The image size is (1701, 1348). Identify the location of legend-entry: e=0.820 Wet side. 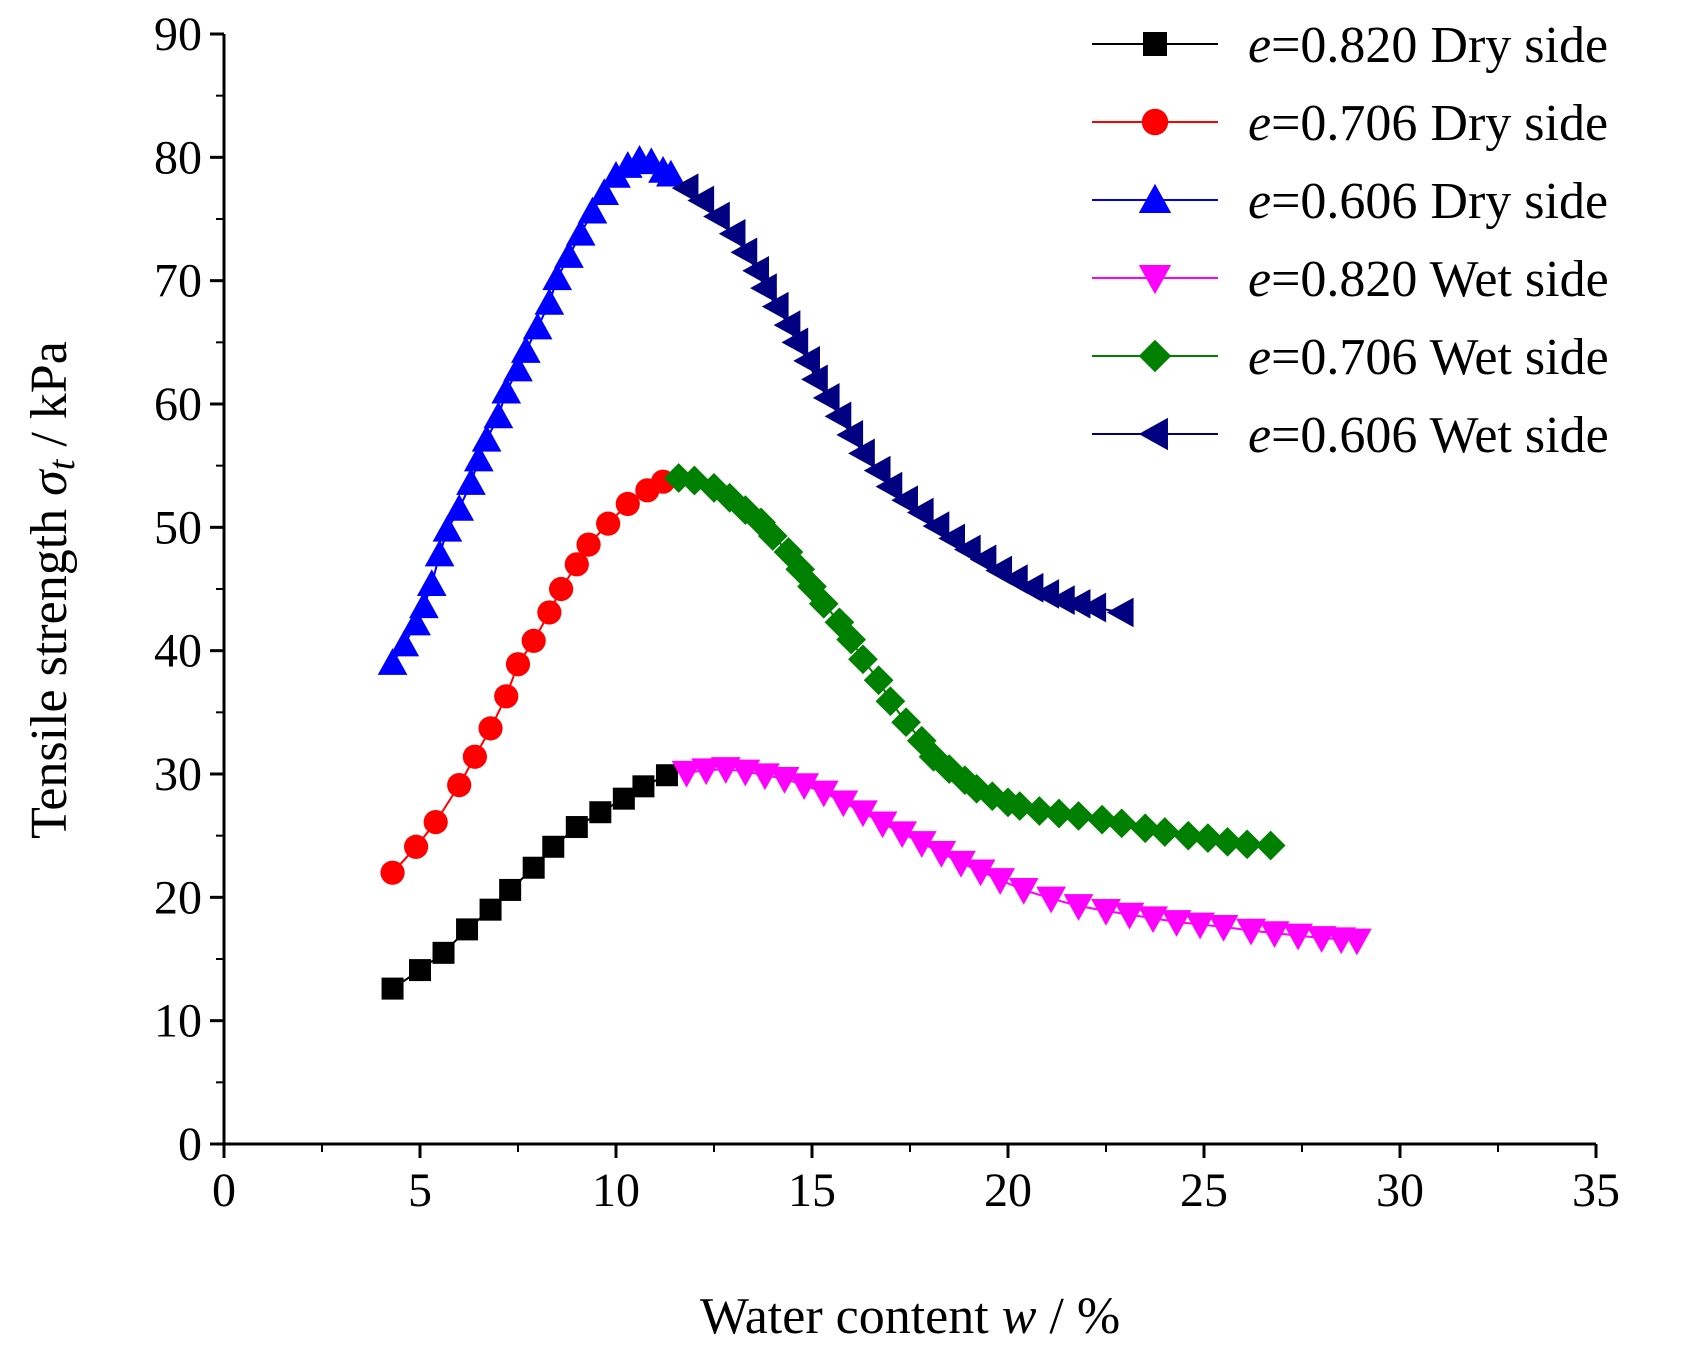
(1350, 279).